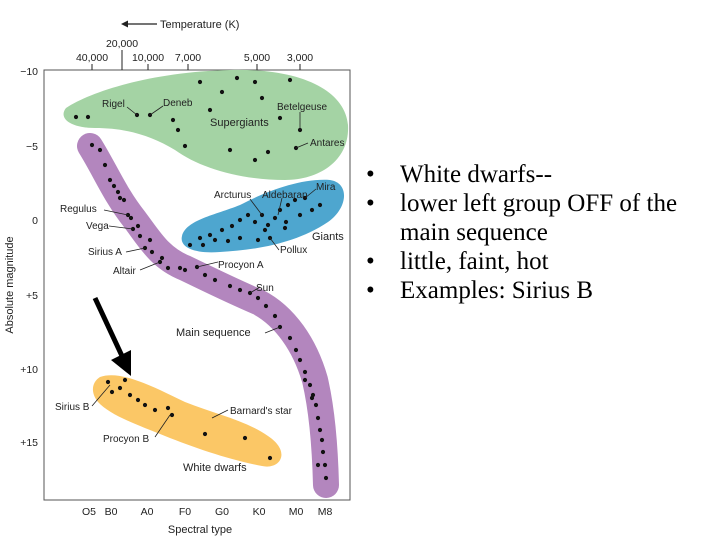 This screenshot has width=720, height=540. I want to click on giants-label: Giants, so click(328, 237).